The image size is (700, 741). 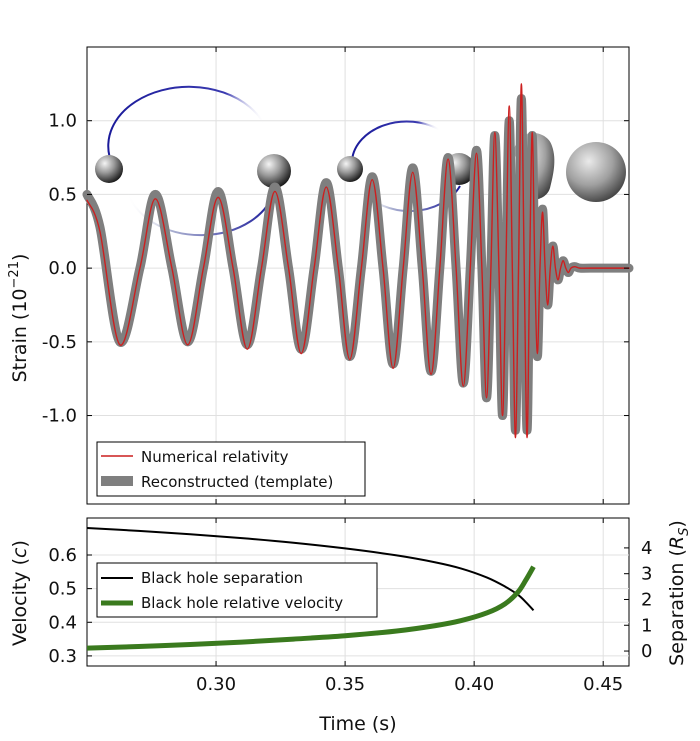 I want to click on y-tick-label: 1.0, so click(x=62, y=121).